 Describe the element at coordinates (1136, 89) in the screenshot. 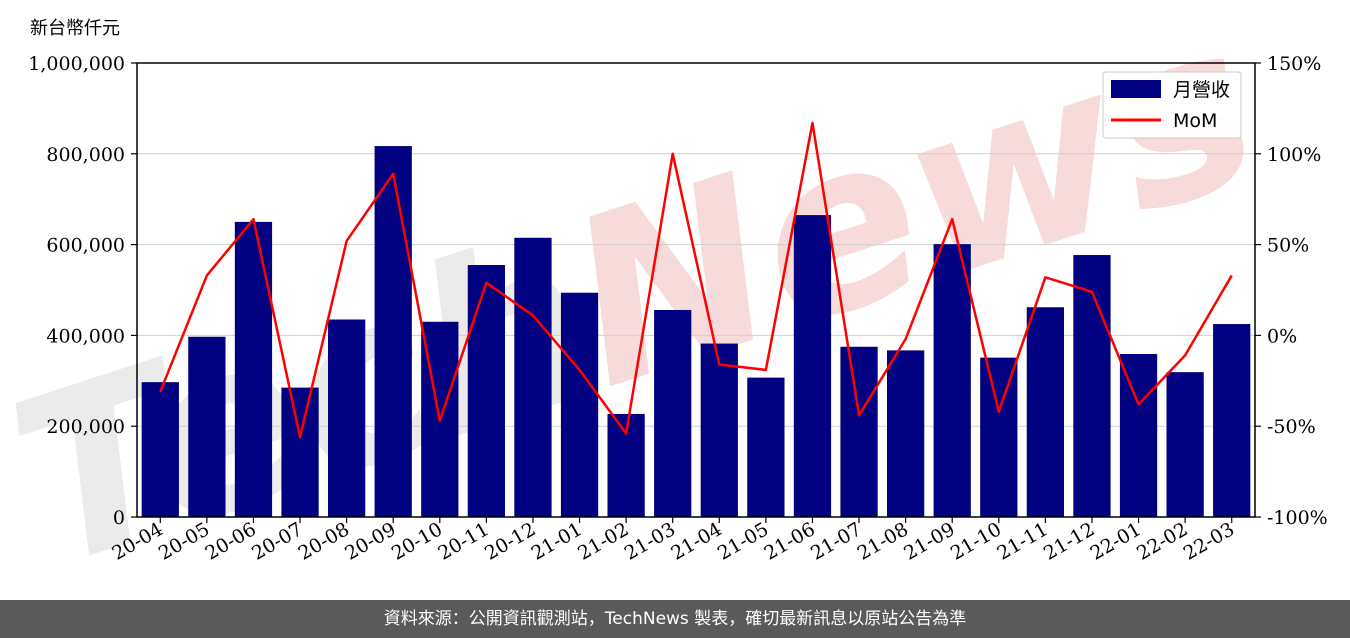

I see `legend-swatch-bar` at that location.